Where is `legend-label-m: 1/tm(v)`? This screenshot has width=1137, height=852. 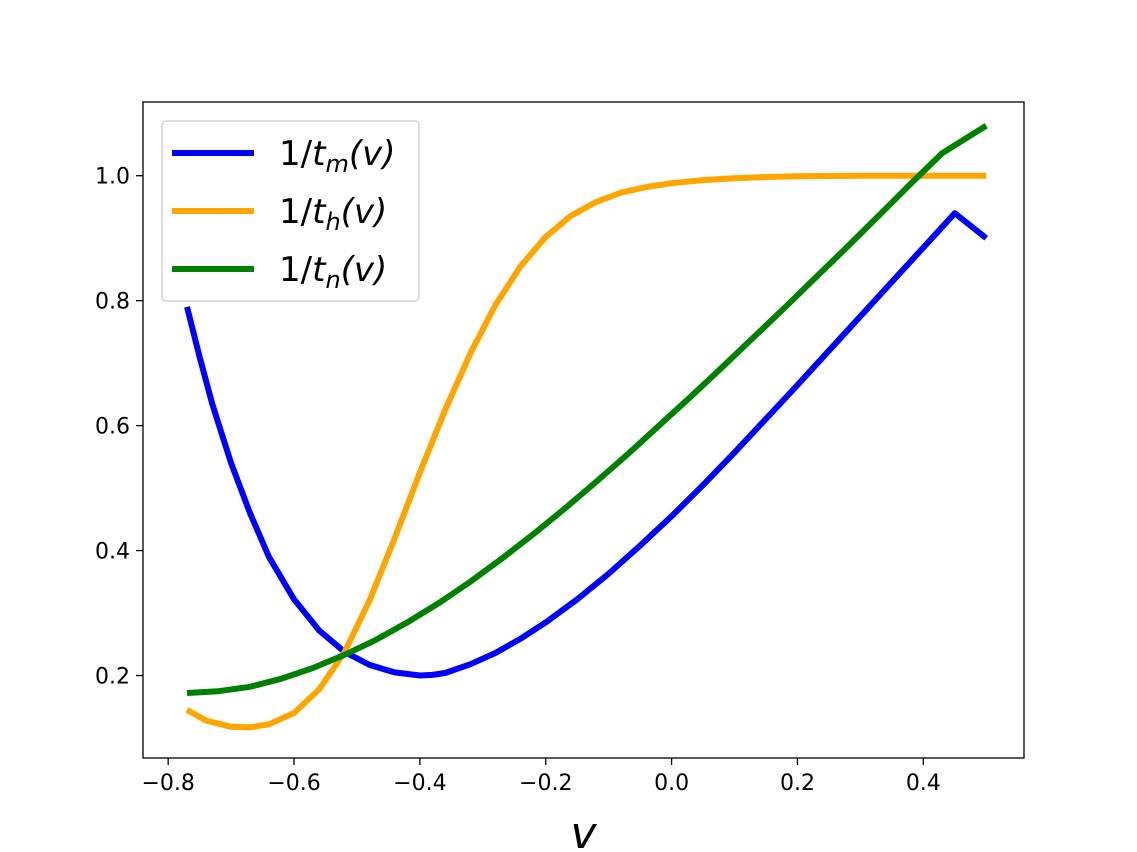
legend-label-m: 1/tm(v) is located at coordinates (337, 156).